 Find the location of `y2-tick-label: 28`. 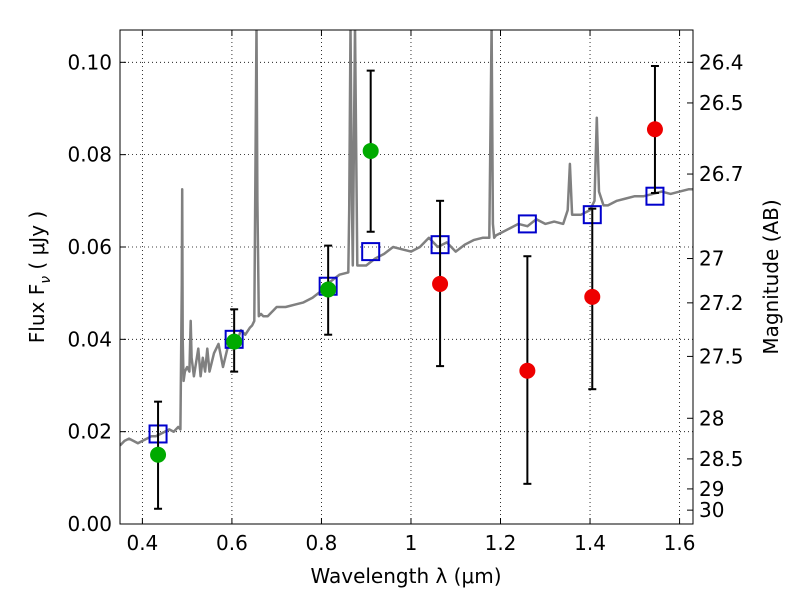

y2-tick-label: 28 is located at coordinates (711, 418).